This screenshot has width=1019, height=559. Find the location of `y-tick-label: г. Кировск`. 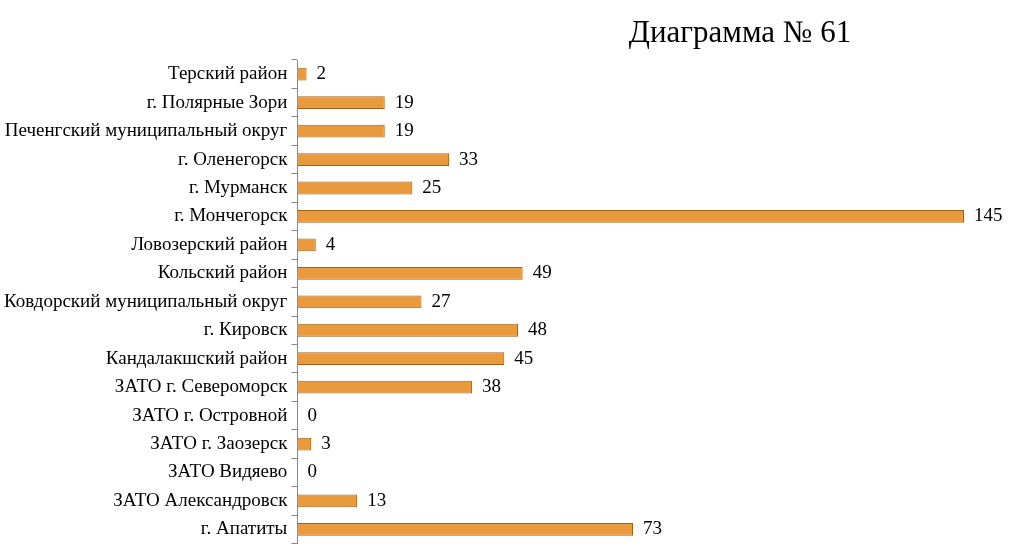

y-tick-label: г. Кировск is located at coordinates (246, 329).